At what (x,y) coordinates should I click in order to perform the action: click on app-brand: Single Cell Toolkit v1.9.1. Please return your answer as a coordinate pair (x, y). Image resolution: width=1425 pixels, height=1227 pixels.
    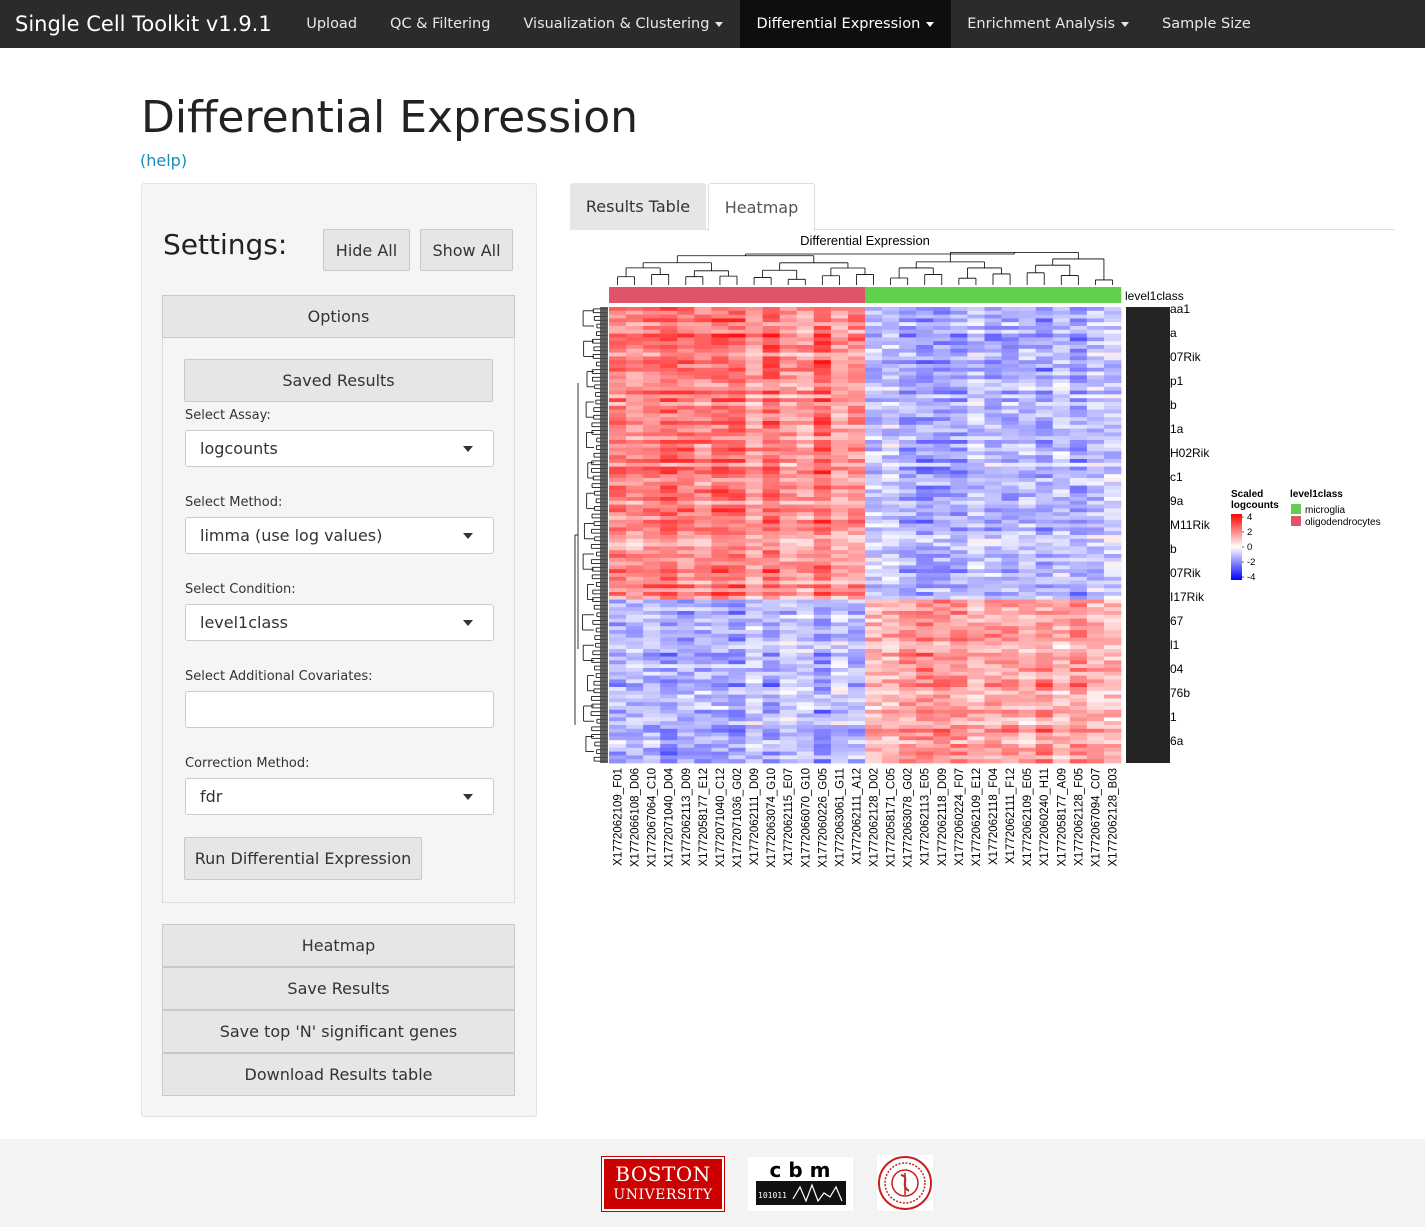
    Looking at the image, I should click on (143, 24).